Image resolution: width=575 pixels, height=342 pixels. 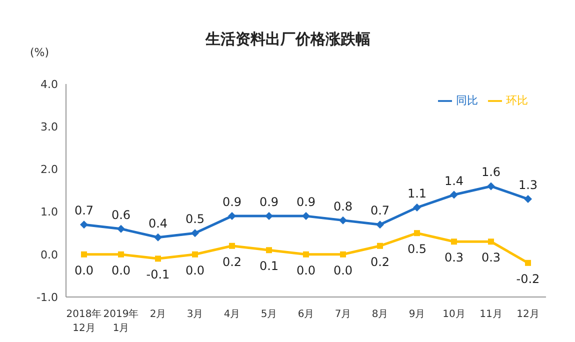 I want to click on data-label: 1.6, so click(x=491, y=172).